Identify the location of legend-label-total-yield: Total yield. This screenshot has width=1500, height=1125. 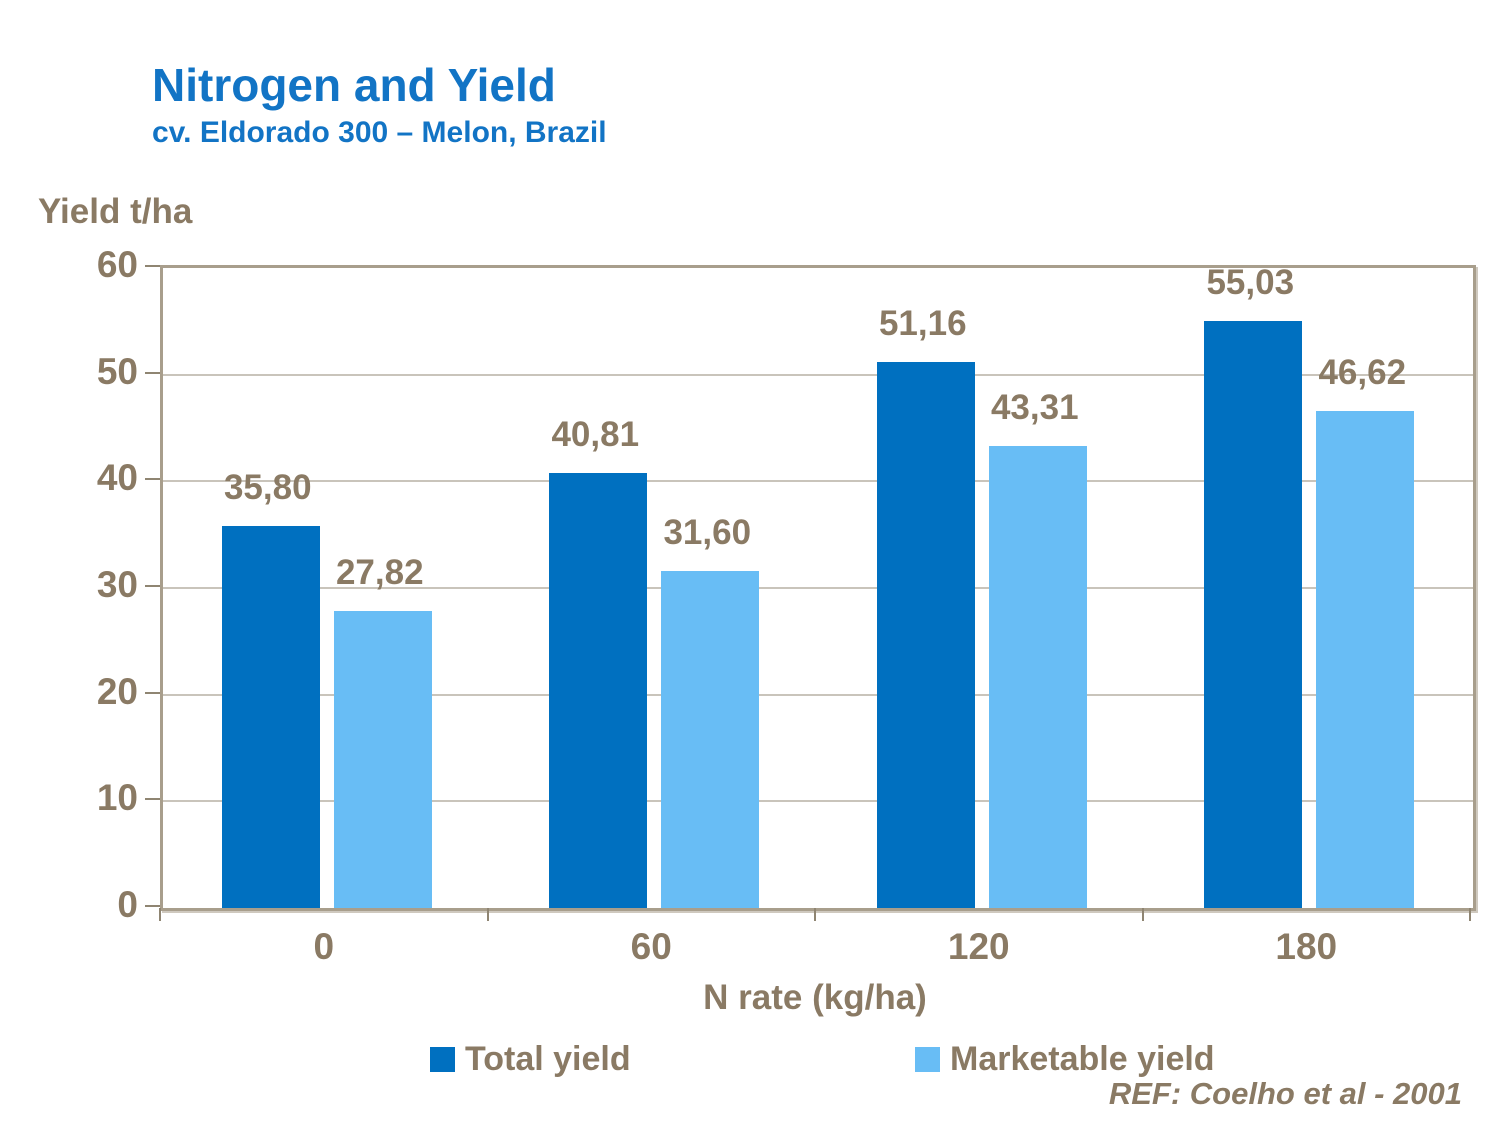
(548, 1059).